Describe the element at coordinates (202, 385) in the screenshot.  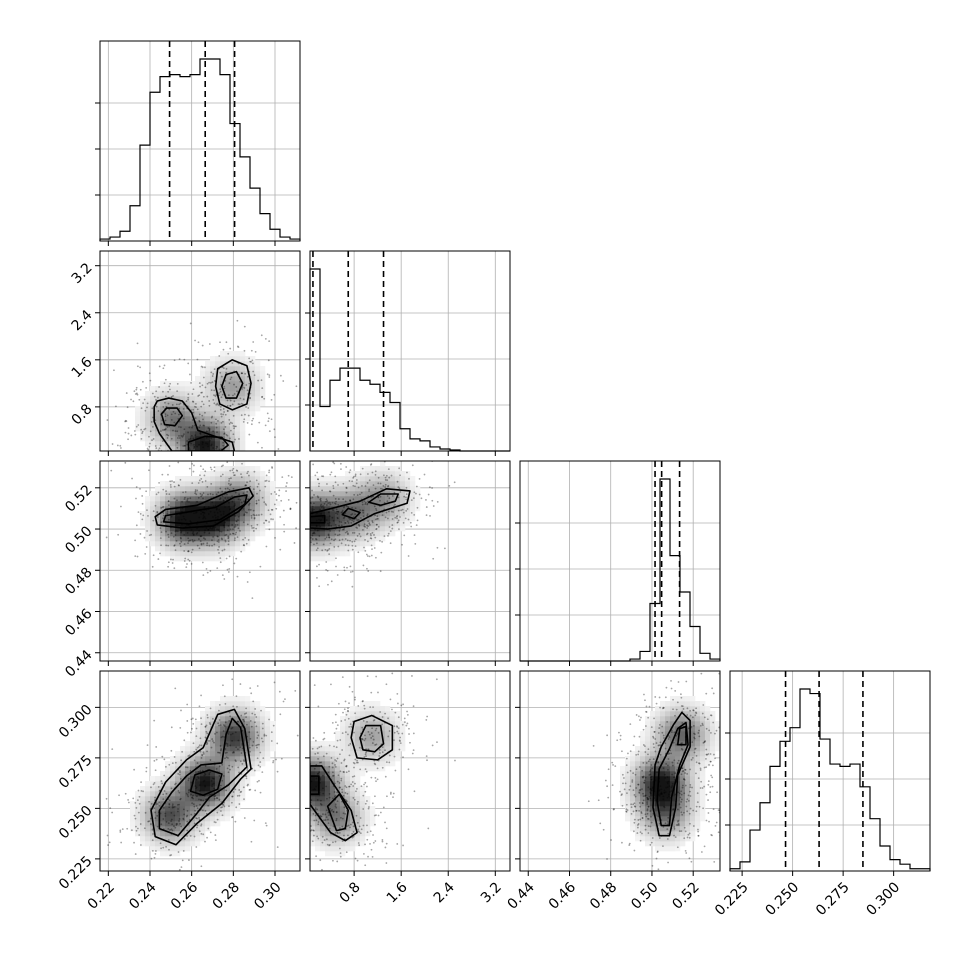
I see `panel-content` at that location.